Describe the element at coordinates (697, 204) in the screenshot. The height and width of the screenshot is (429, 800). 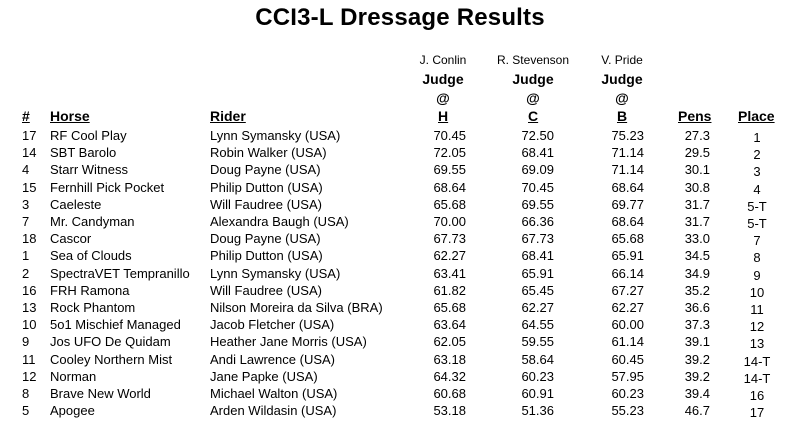
I see `row-pens: 31.7` at that location.